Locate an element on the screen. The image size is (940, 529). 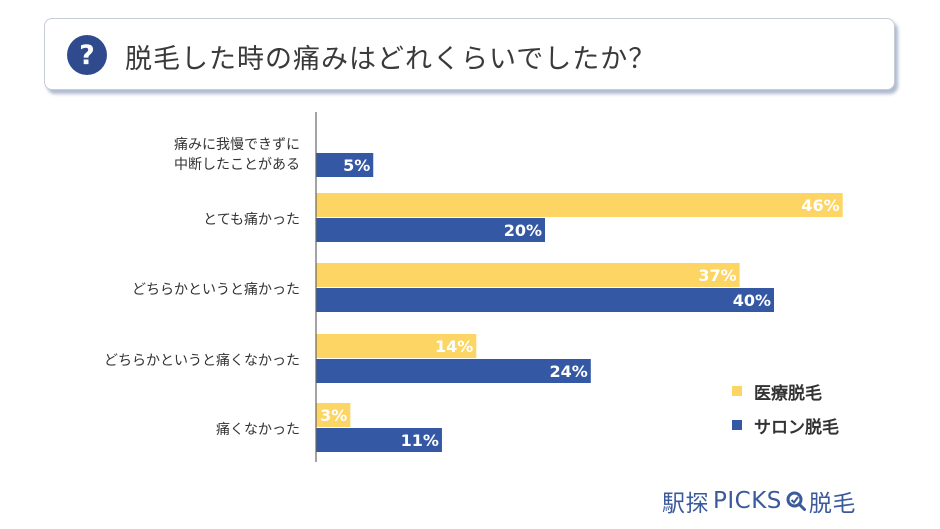
value-label-salon: 5% is located at coordinates (356, 165).